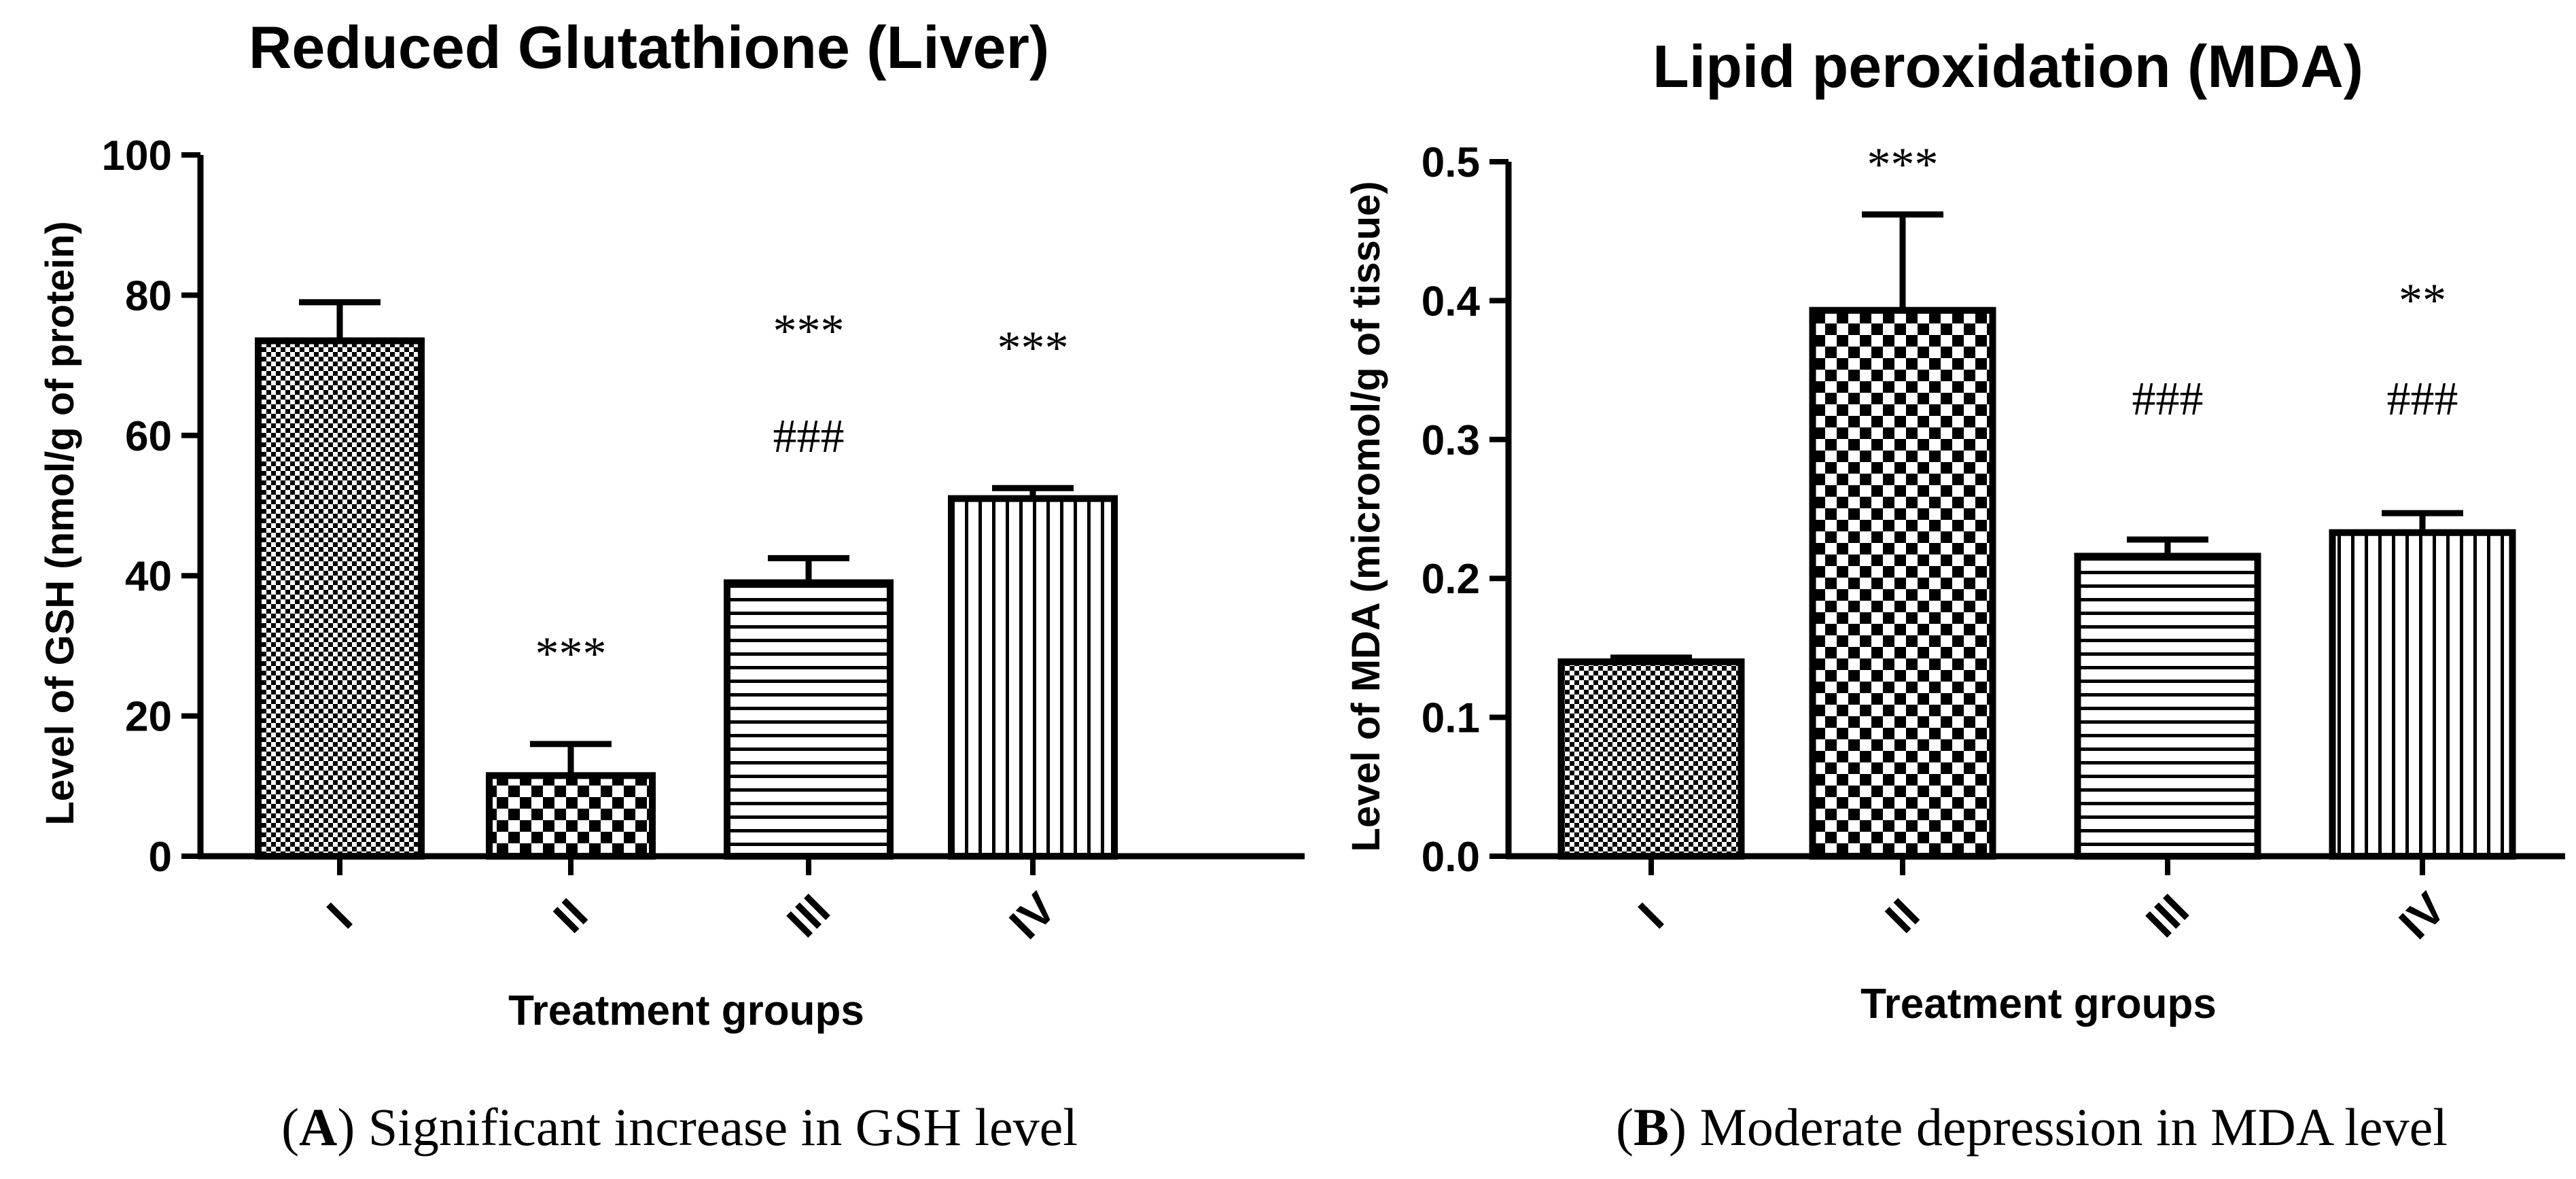 This screenshot has width=2576, height=1179. What do you see at coordinates (148, 576) in the screenshot?
I see `y-tick-label: 40` at bounding box center [148, 576].